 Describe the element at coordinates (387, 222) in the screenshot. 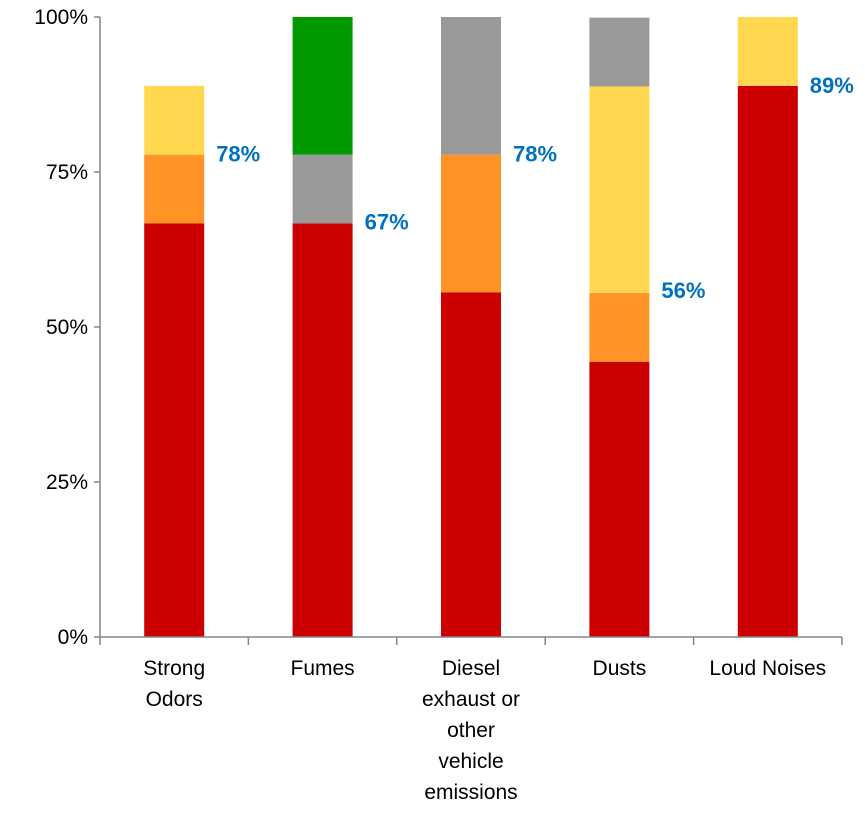

I see `data-label-1: 67%` at that location.